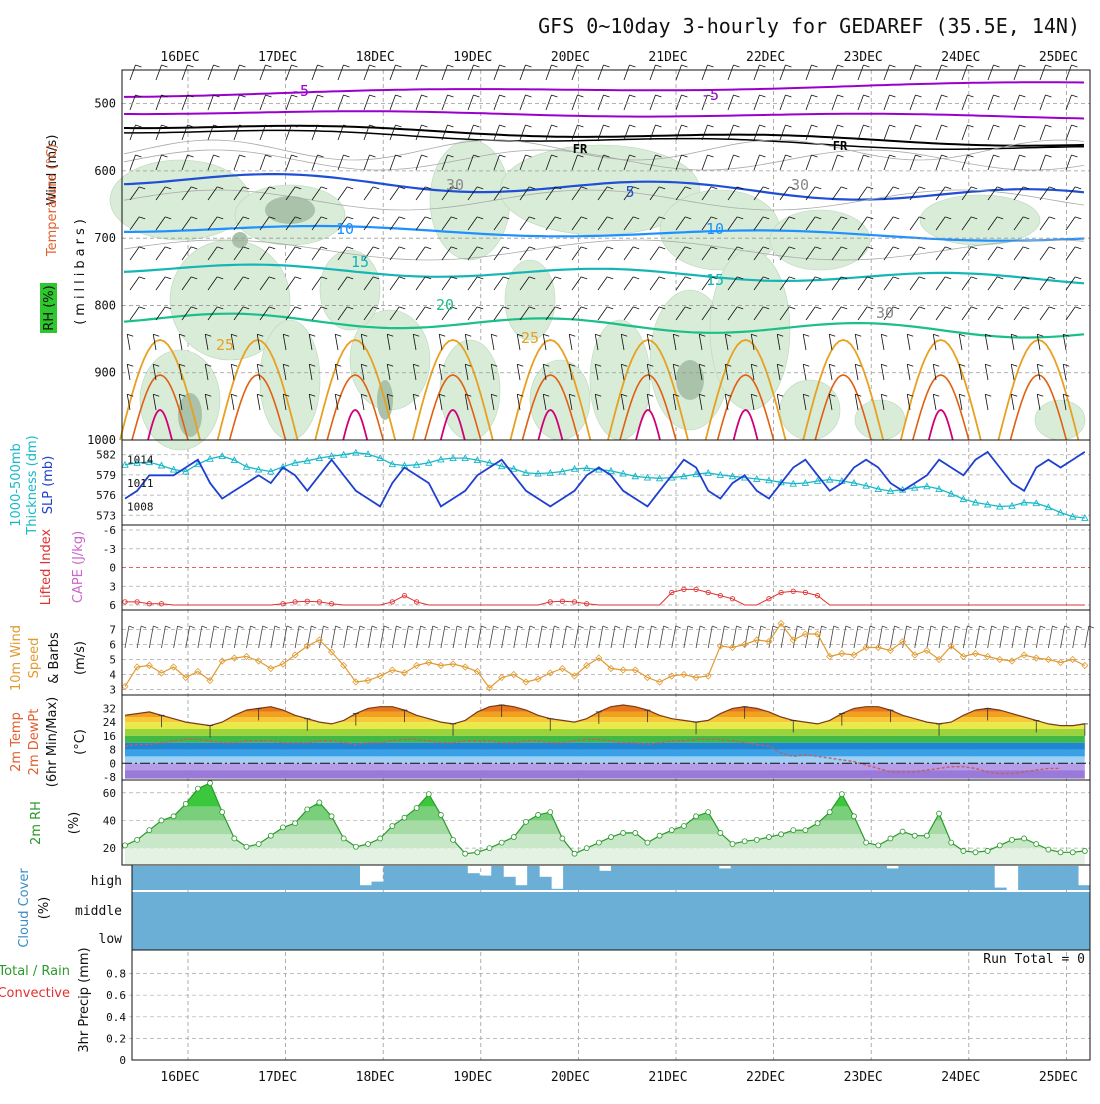 The height and width of the screenshot is (1104, 1100). I want to click on mb-tick-label: 1000, so click(101, 440).